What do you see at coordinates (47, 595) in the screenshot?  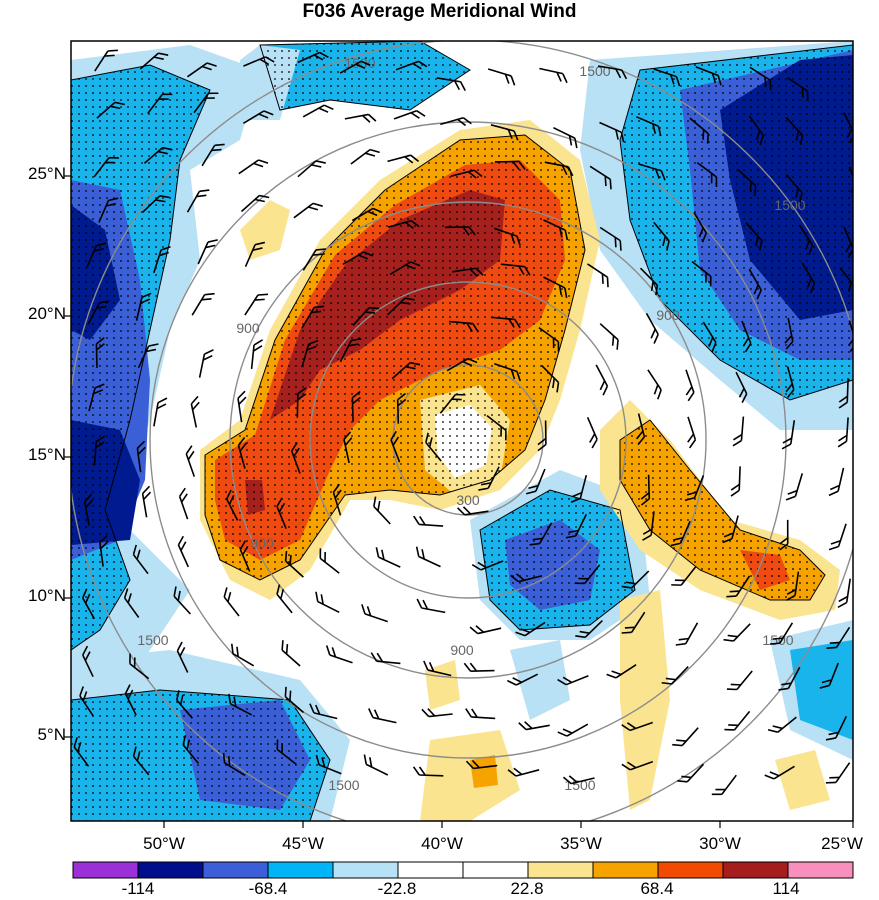 I see `lat-label-10n: 10°N` at bounding box center [47, 595].